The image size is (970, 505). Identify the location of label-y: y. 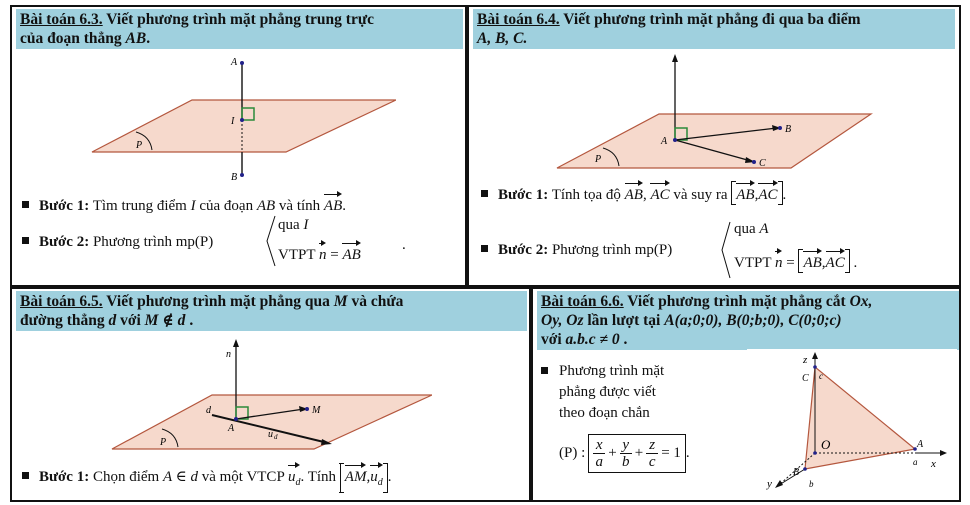
(769, 484).